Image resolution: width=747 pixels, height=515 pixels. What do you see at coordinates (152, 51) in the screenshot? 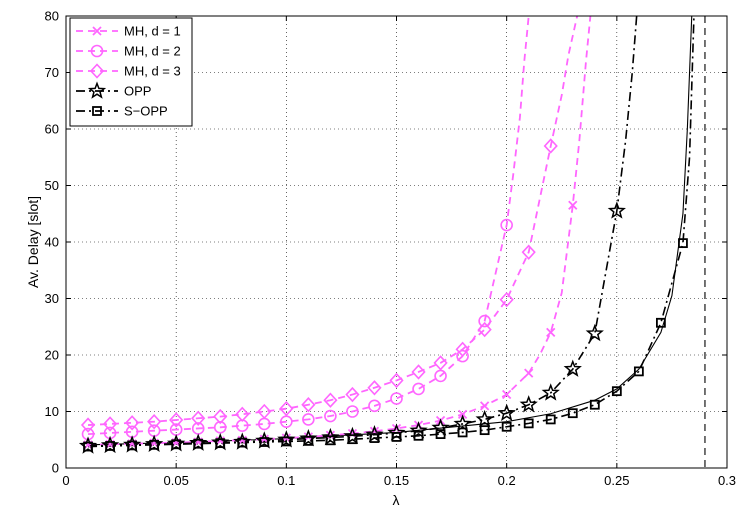
I see `legend-label: MH, d = 2` at bounding box center [152, 51].